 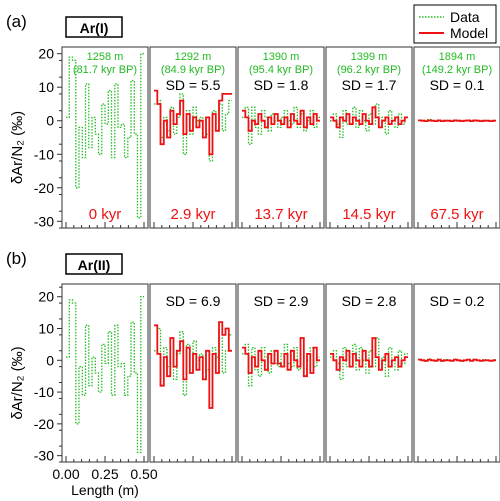 What do you see at coordinates (193, 70) in the screenshot?
I see `age-bp-label: (84.9 kyr BP)` at bounding box center [193, 70].